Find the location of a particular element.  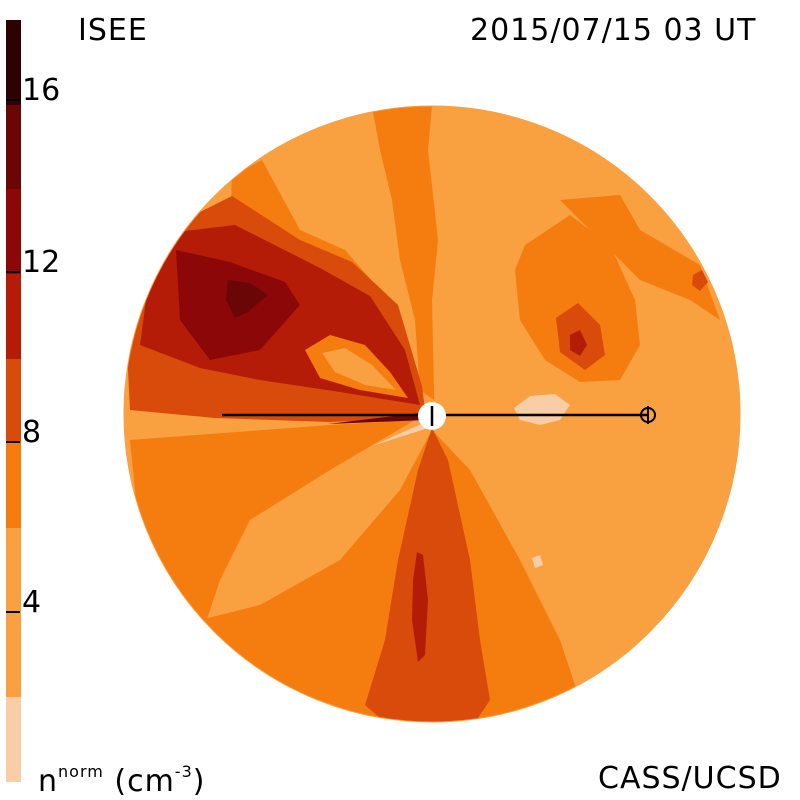

unit-superscript: norm is located at coordinates (81, 771).